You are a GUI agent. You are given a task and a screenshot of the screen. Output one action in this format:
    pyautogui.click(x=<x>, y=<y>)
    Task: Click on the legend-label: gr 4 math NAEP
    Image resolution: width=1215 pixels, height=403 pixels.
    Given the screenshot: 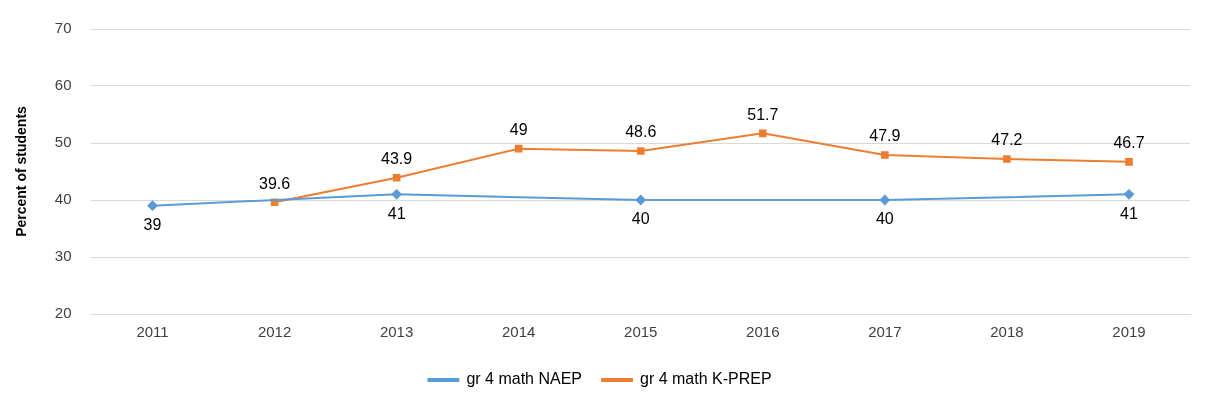 What is the action you would take?
    pyautogui.click(x=524, y=379)
    